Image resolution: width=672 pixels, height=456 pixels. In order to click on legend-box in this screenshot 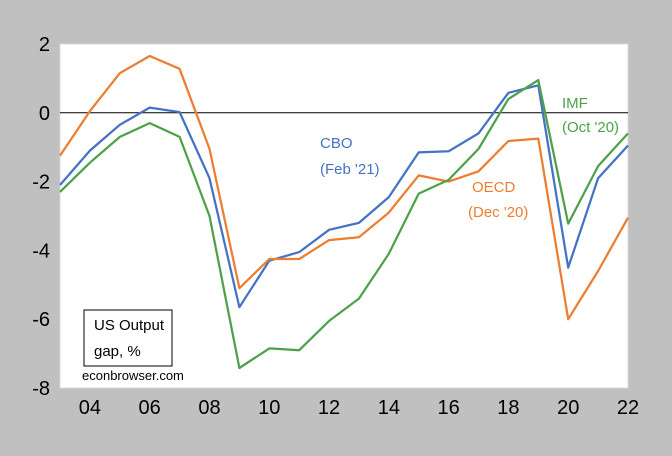, I will do `click(128, 338)`.